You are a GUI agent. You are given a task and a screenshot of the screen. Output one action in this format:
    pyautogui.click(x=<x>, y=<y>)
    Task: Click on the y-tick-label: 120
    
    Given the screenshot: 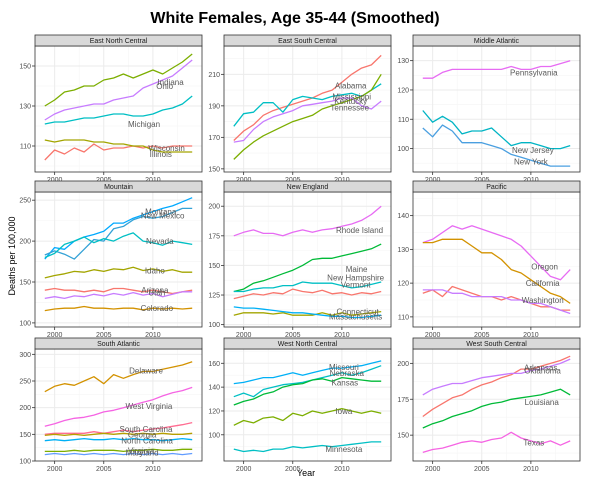 What is the action you would take?
    pyautogui.click(x=214, y=411)
    